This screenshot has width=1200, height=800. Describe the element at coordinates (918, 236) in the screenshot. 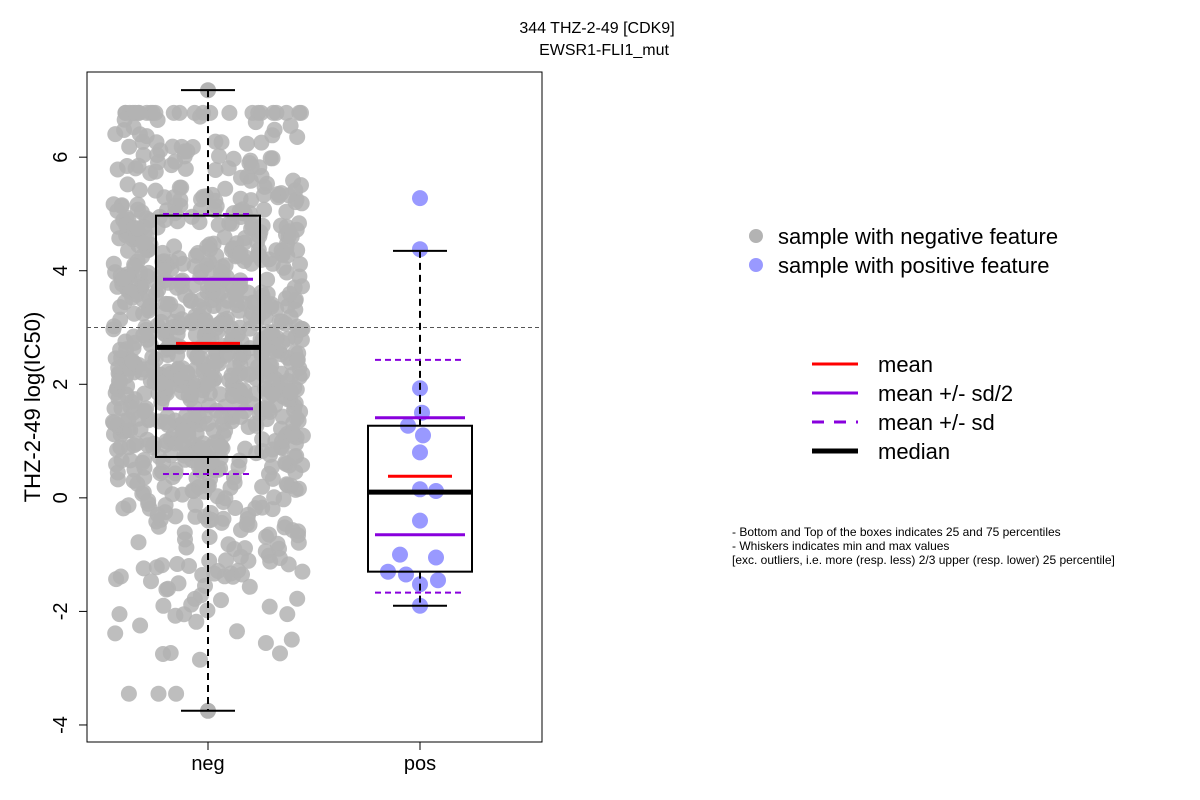

I see `legend-point-label: sample with negative feature` at that location.